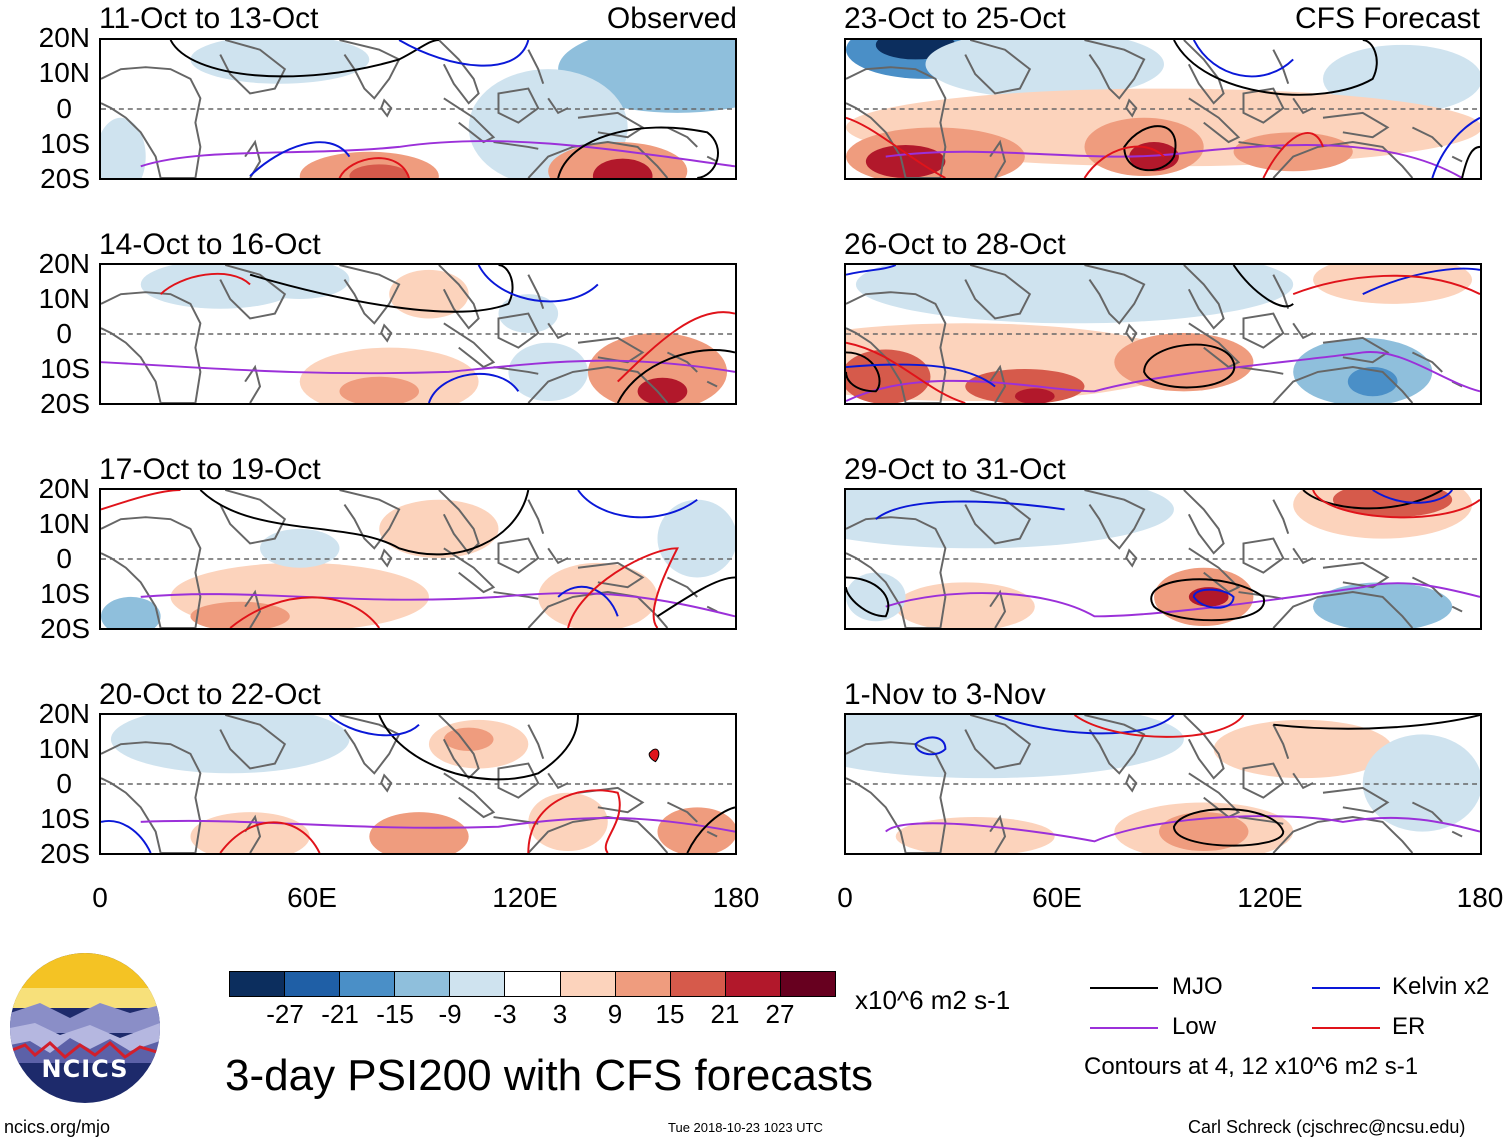  I want to click on colorbar-tick-label: -3, so click(505, 1014).